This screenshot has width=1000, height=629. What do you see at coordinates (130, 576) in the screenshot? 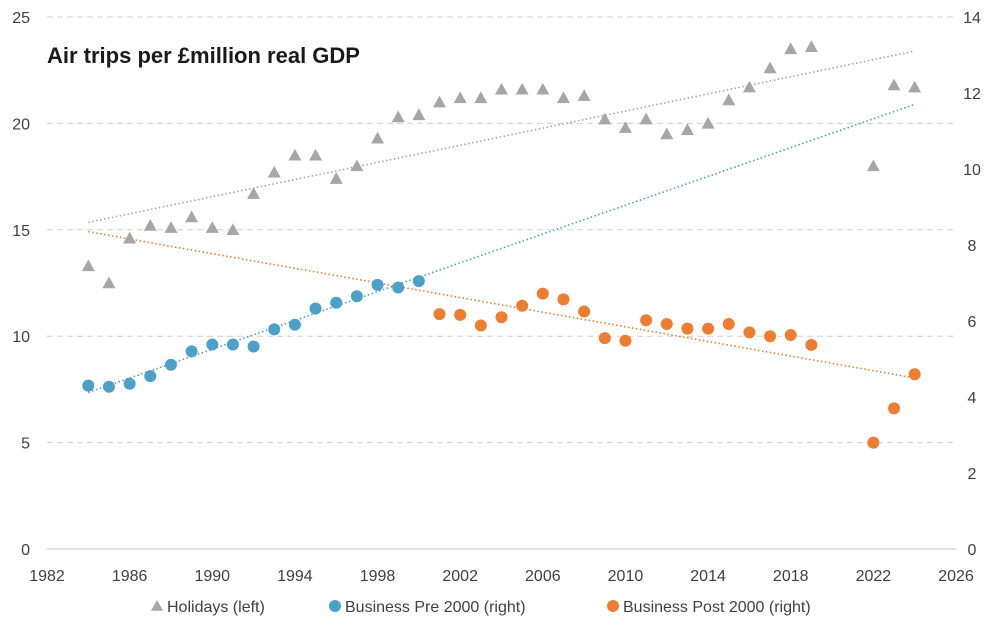
I see `x-tick-label: 1986` at bounding box center [130, 576].